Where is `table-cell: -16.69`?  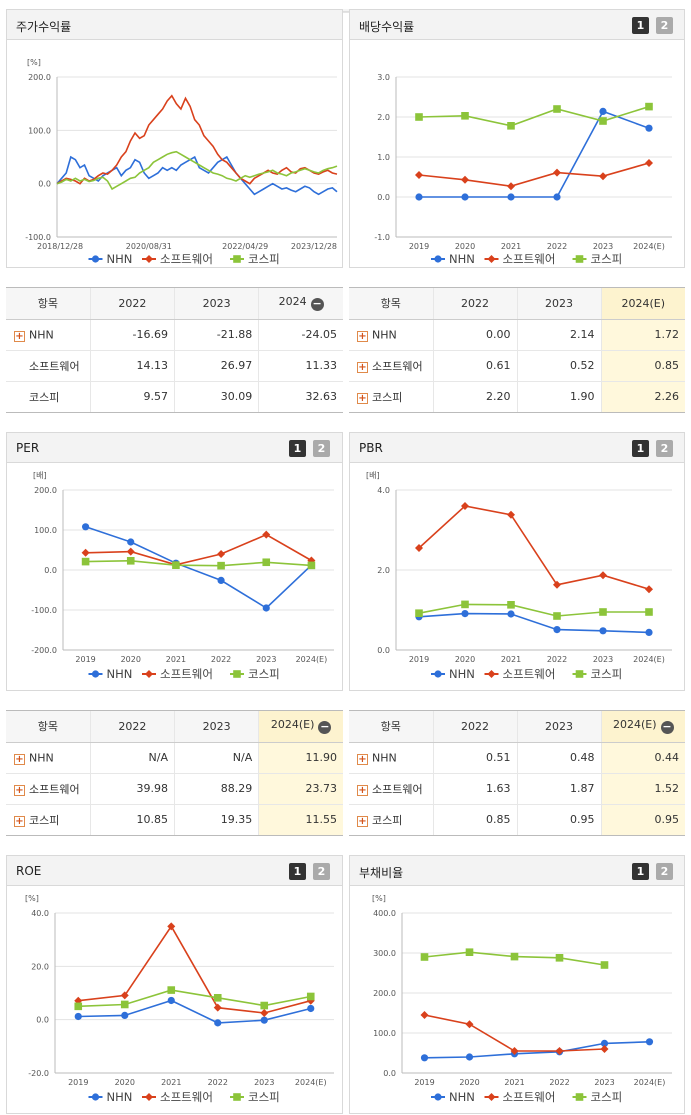
table-cell: -16.69 is located at coordinates (132, 335).